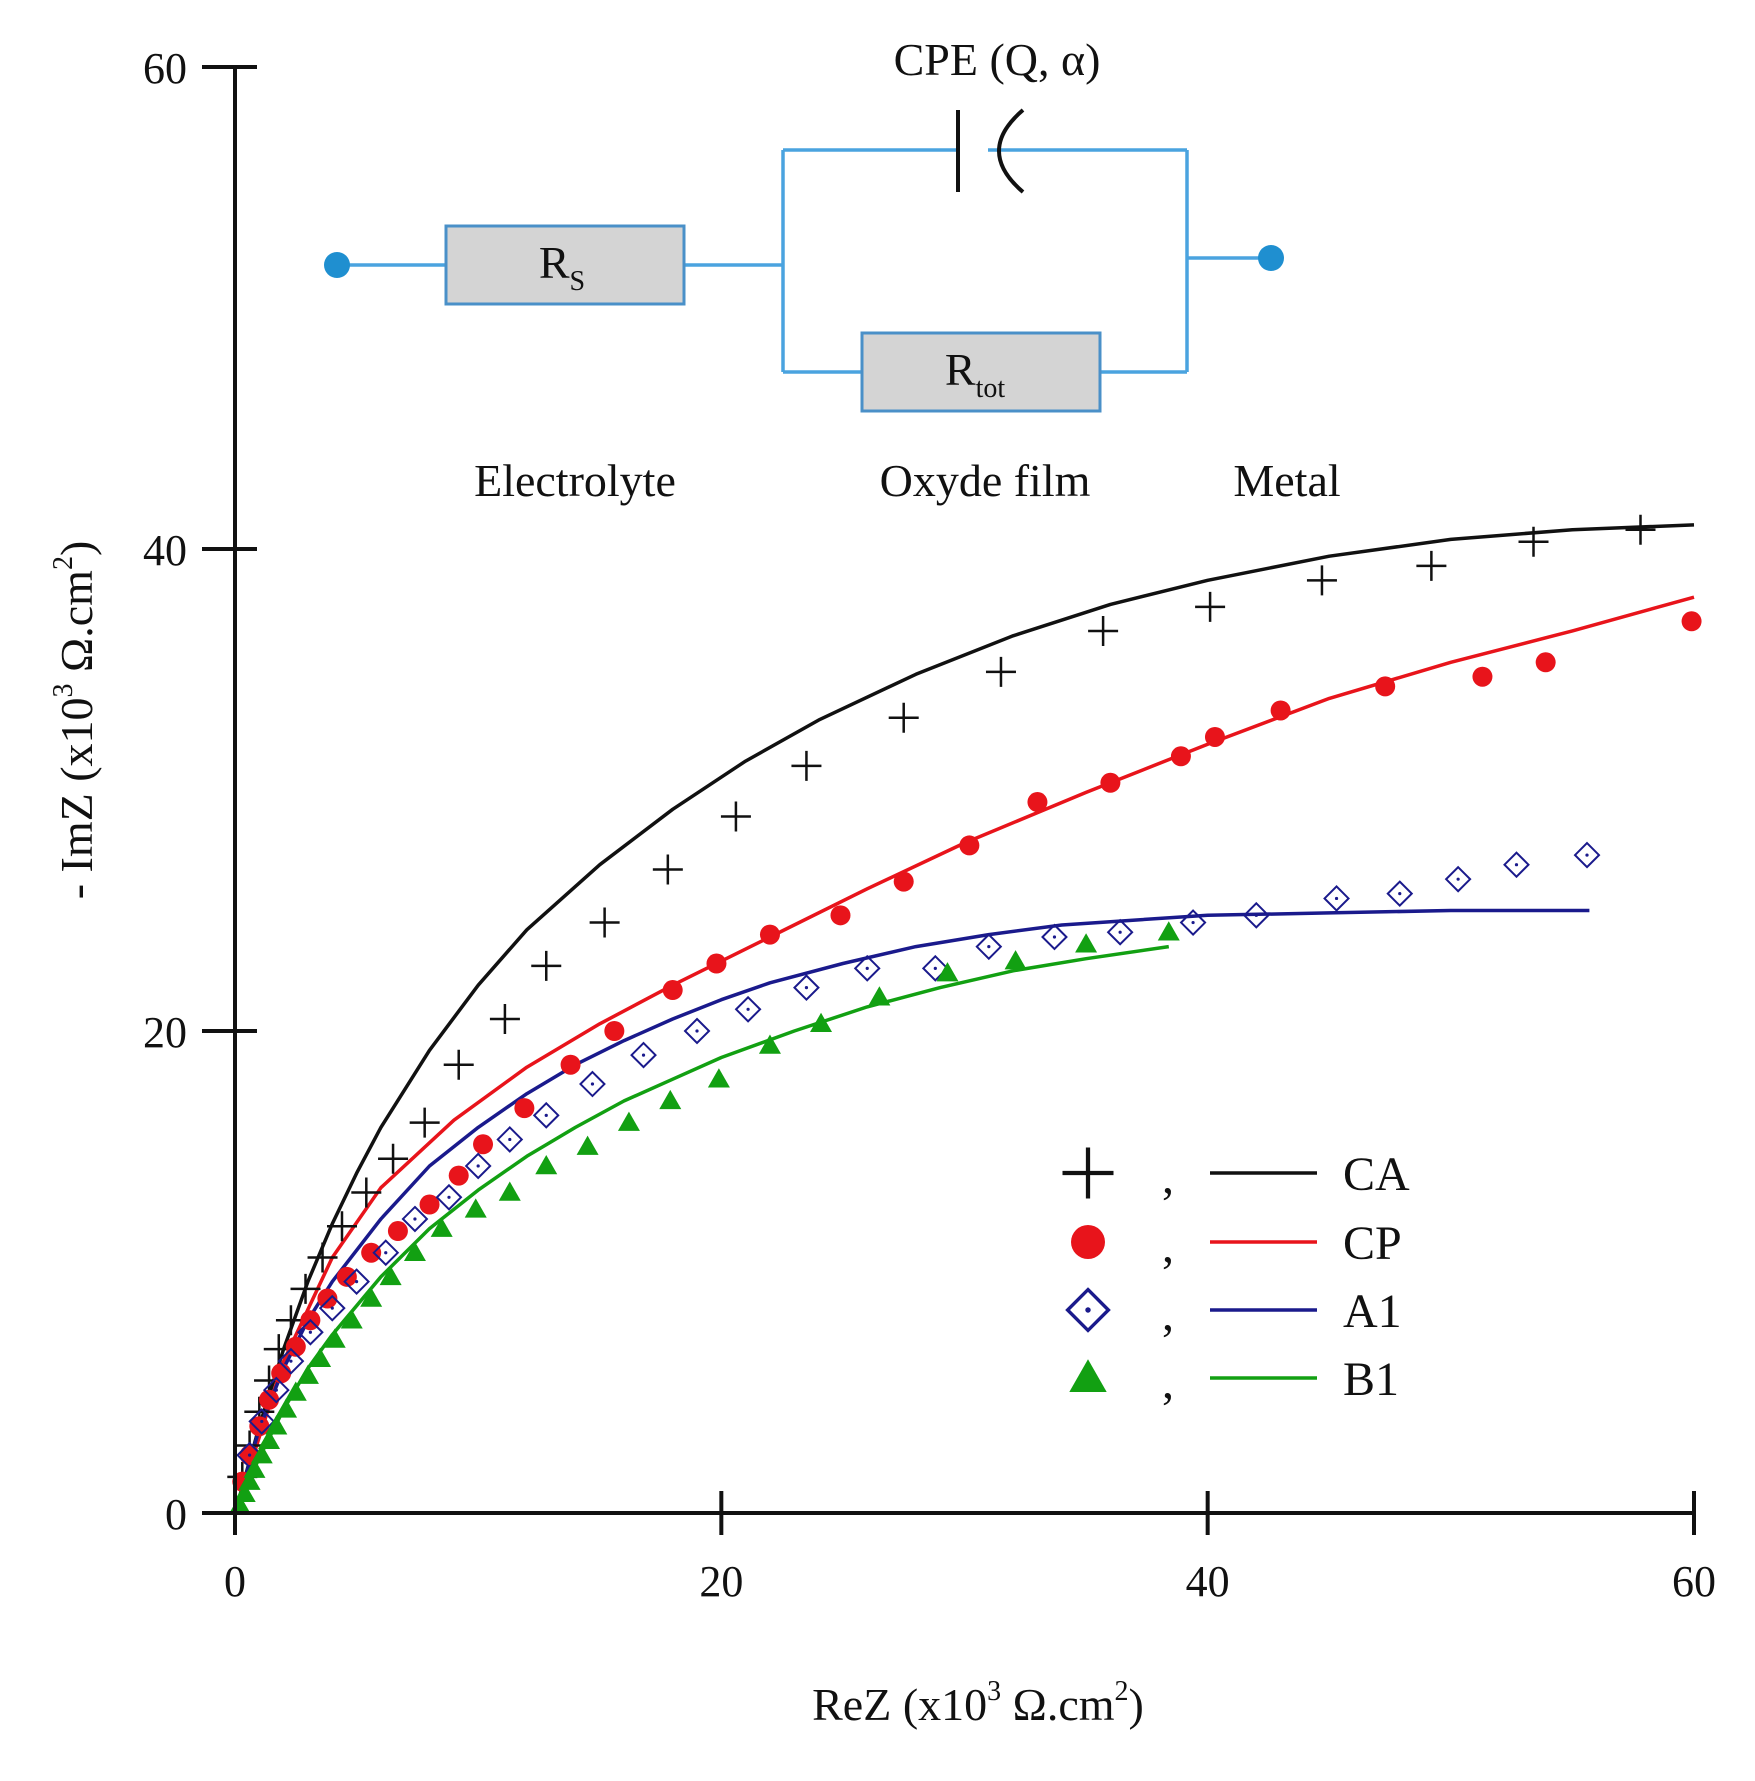 The image size is (1755, 1781). I want to click on rs-label-sub: S, so click(578, 281).